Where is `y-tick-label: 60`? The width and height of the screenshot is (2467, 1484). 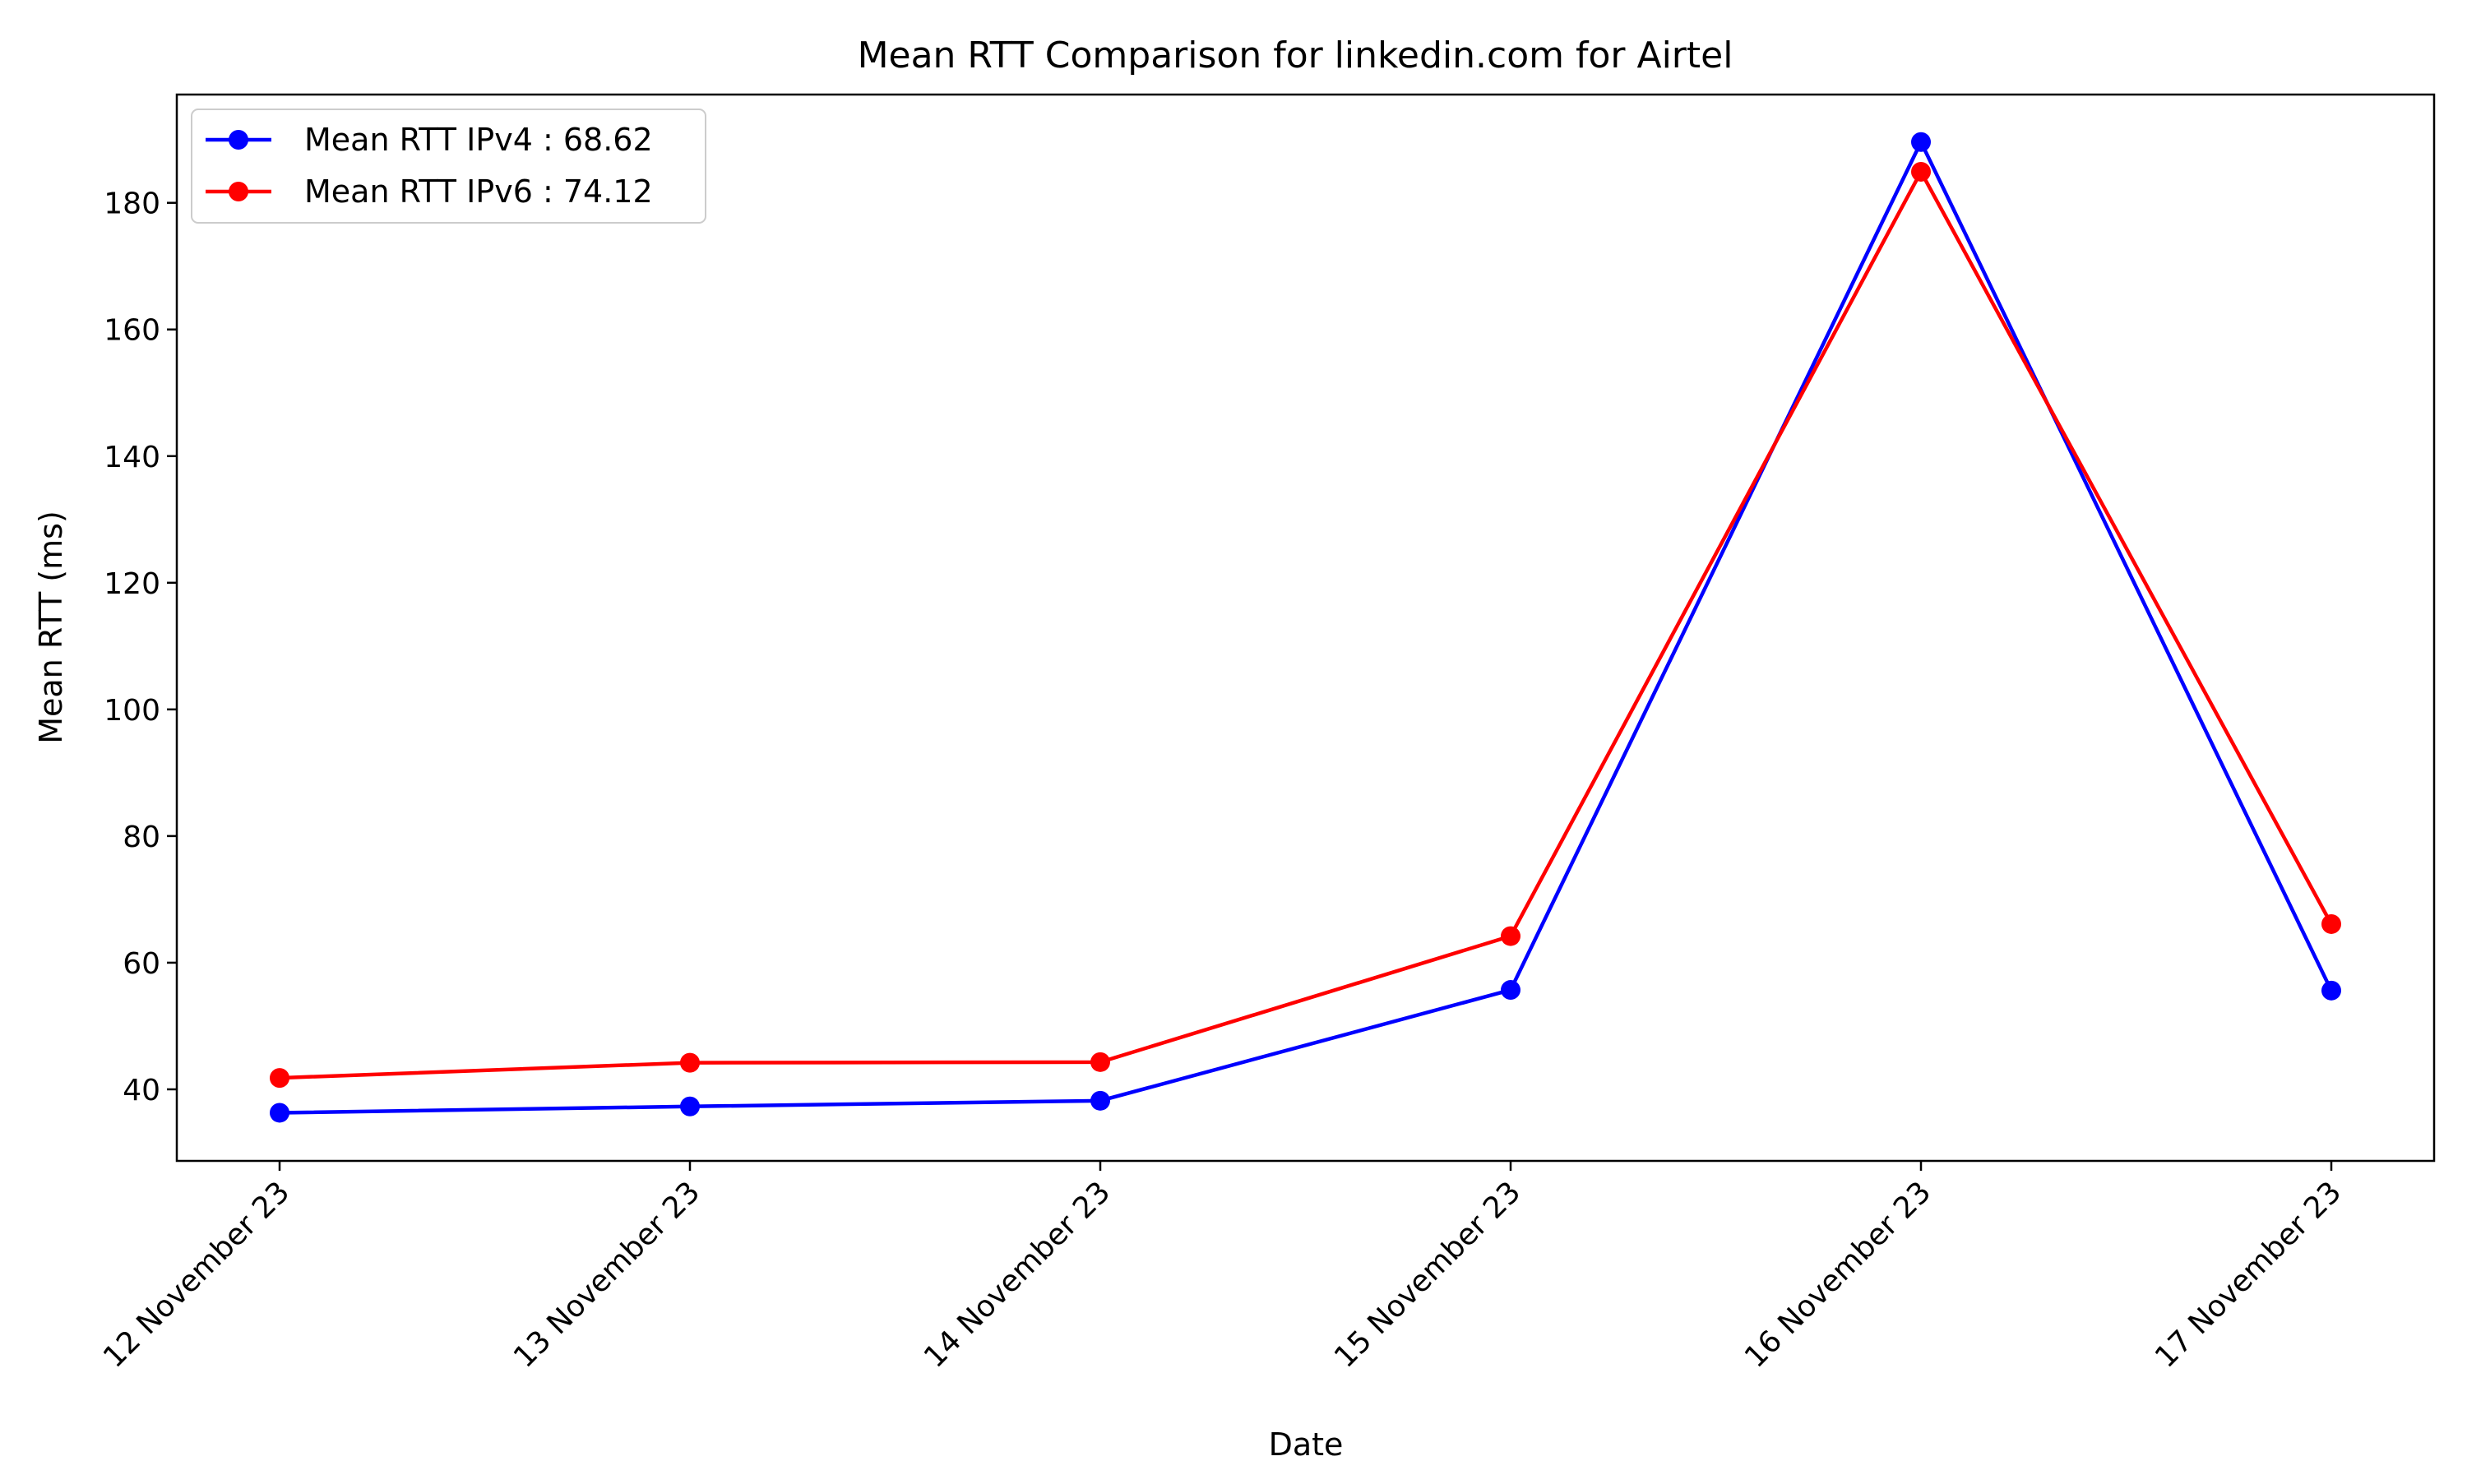
y-tick-label: 60 is located at coordinates (141, 964).